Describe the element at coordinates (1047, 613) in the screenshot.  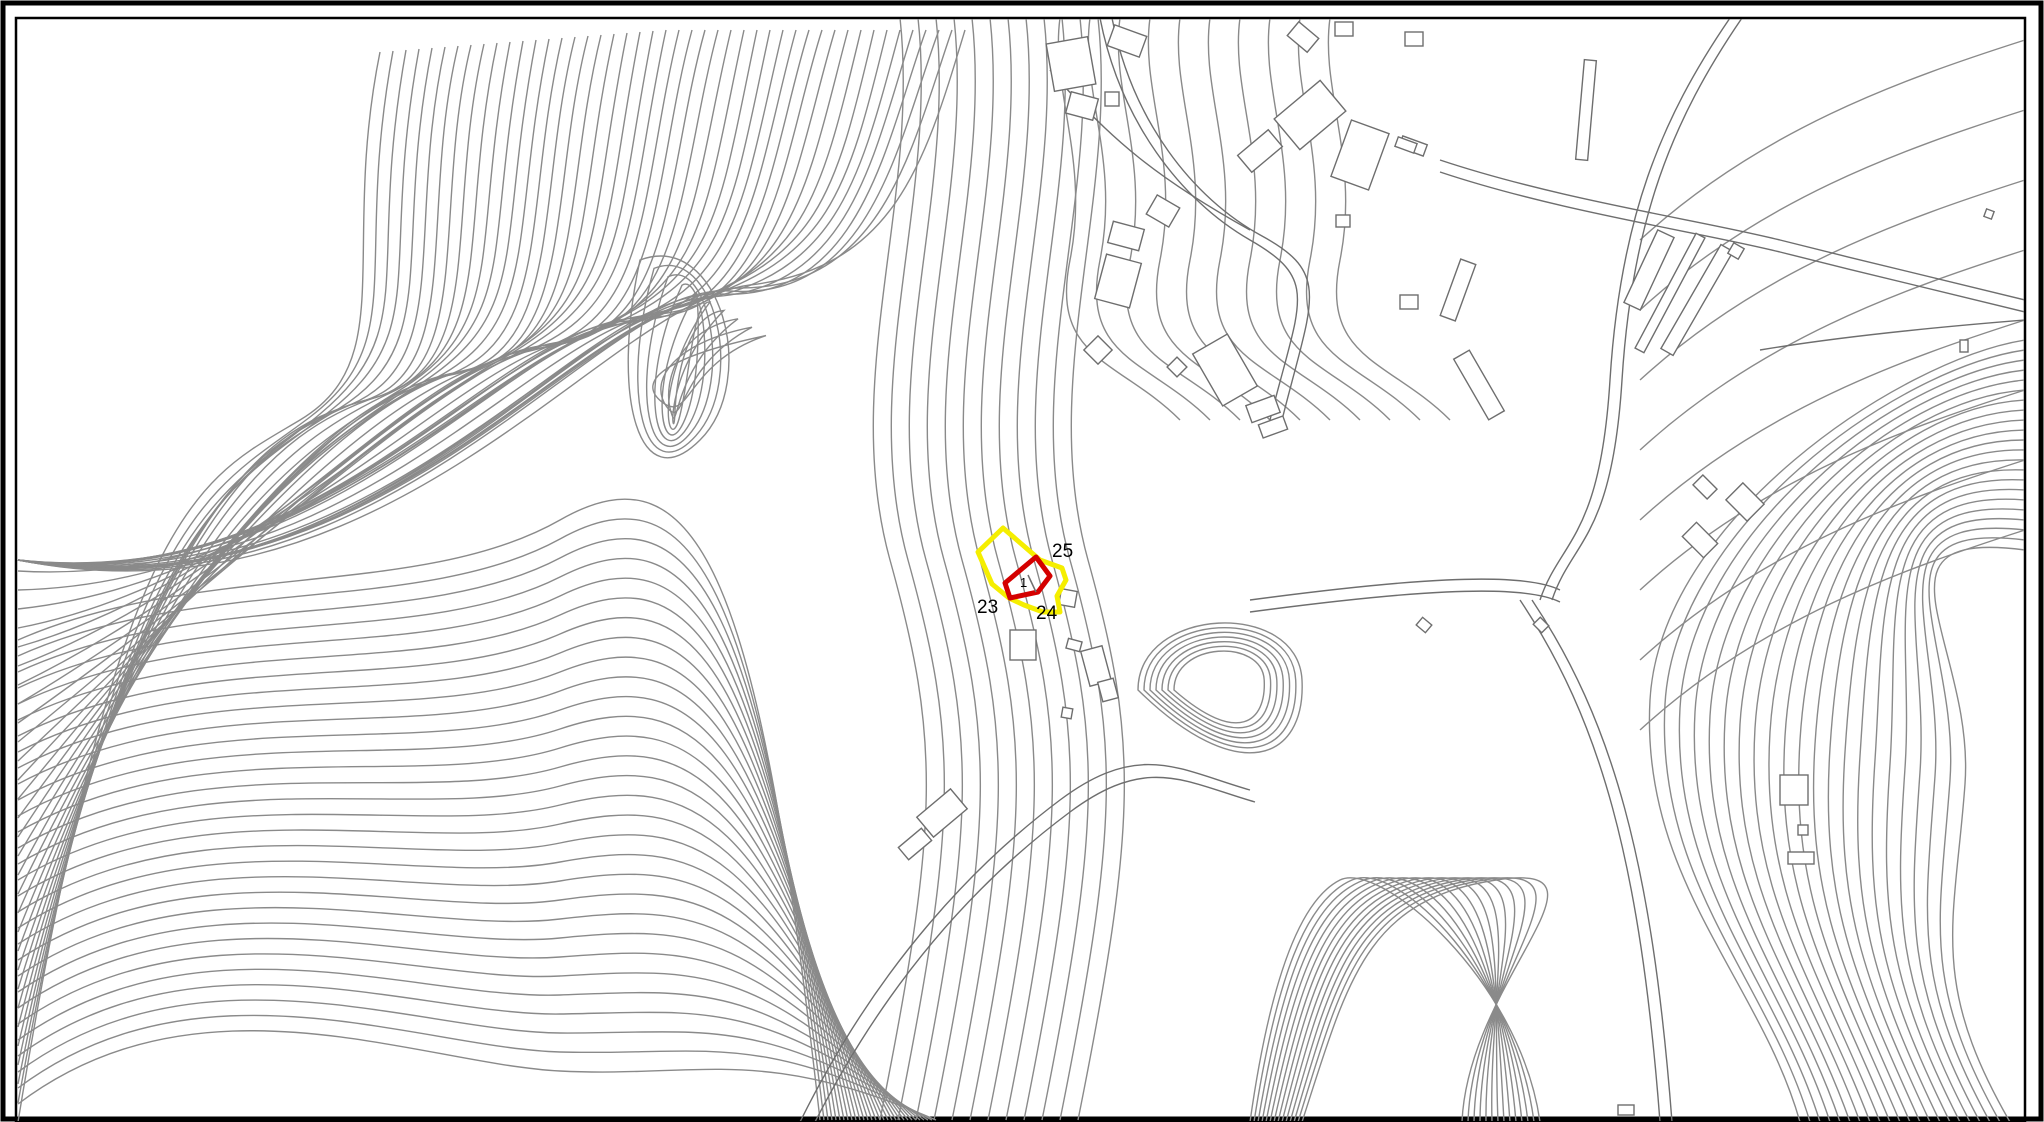
I see `parcel-label-24: 24` at that location.